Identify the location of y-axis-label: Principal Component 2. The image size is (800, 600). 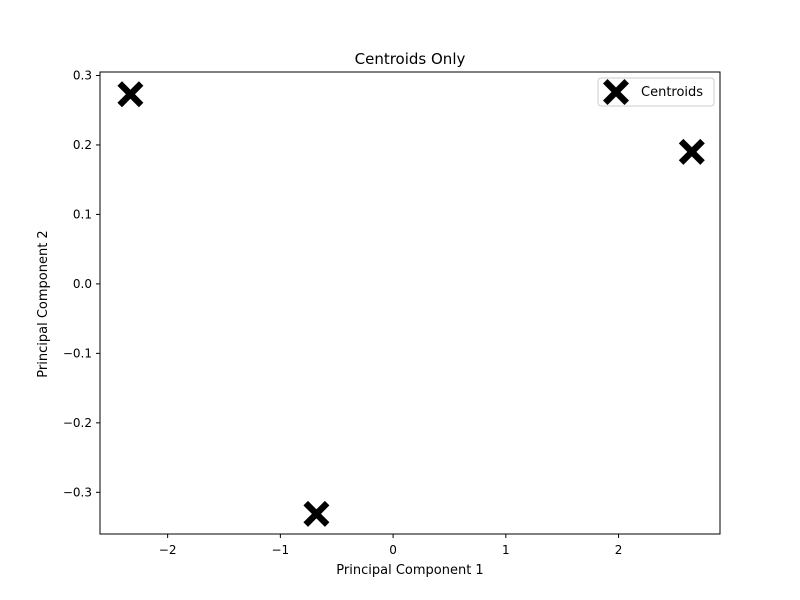
(43, 303).